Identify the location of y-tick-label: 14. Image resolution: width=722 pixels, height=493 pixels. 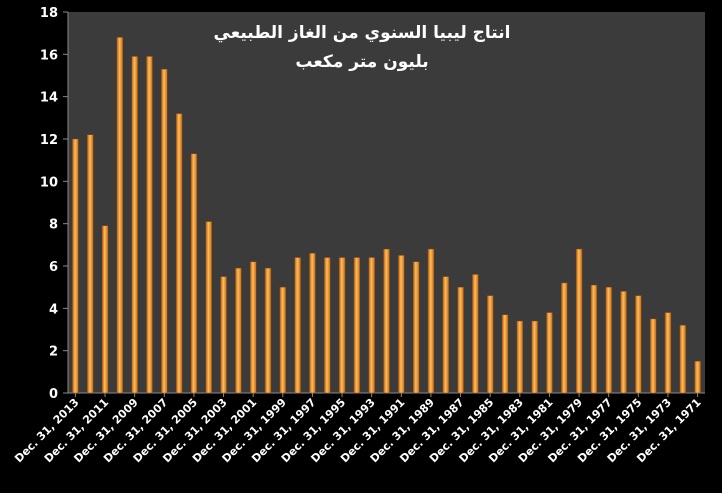
(49, 98).